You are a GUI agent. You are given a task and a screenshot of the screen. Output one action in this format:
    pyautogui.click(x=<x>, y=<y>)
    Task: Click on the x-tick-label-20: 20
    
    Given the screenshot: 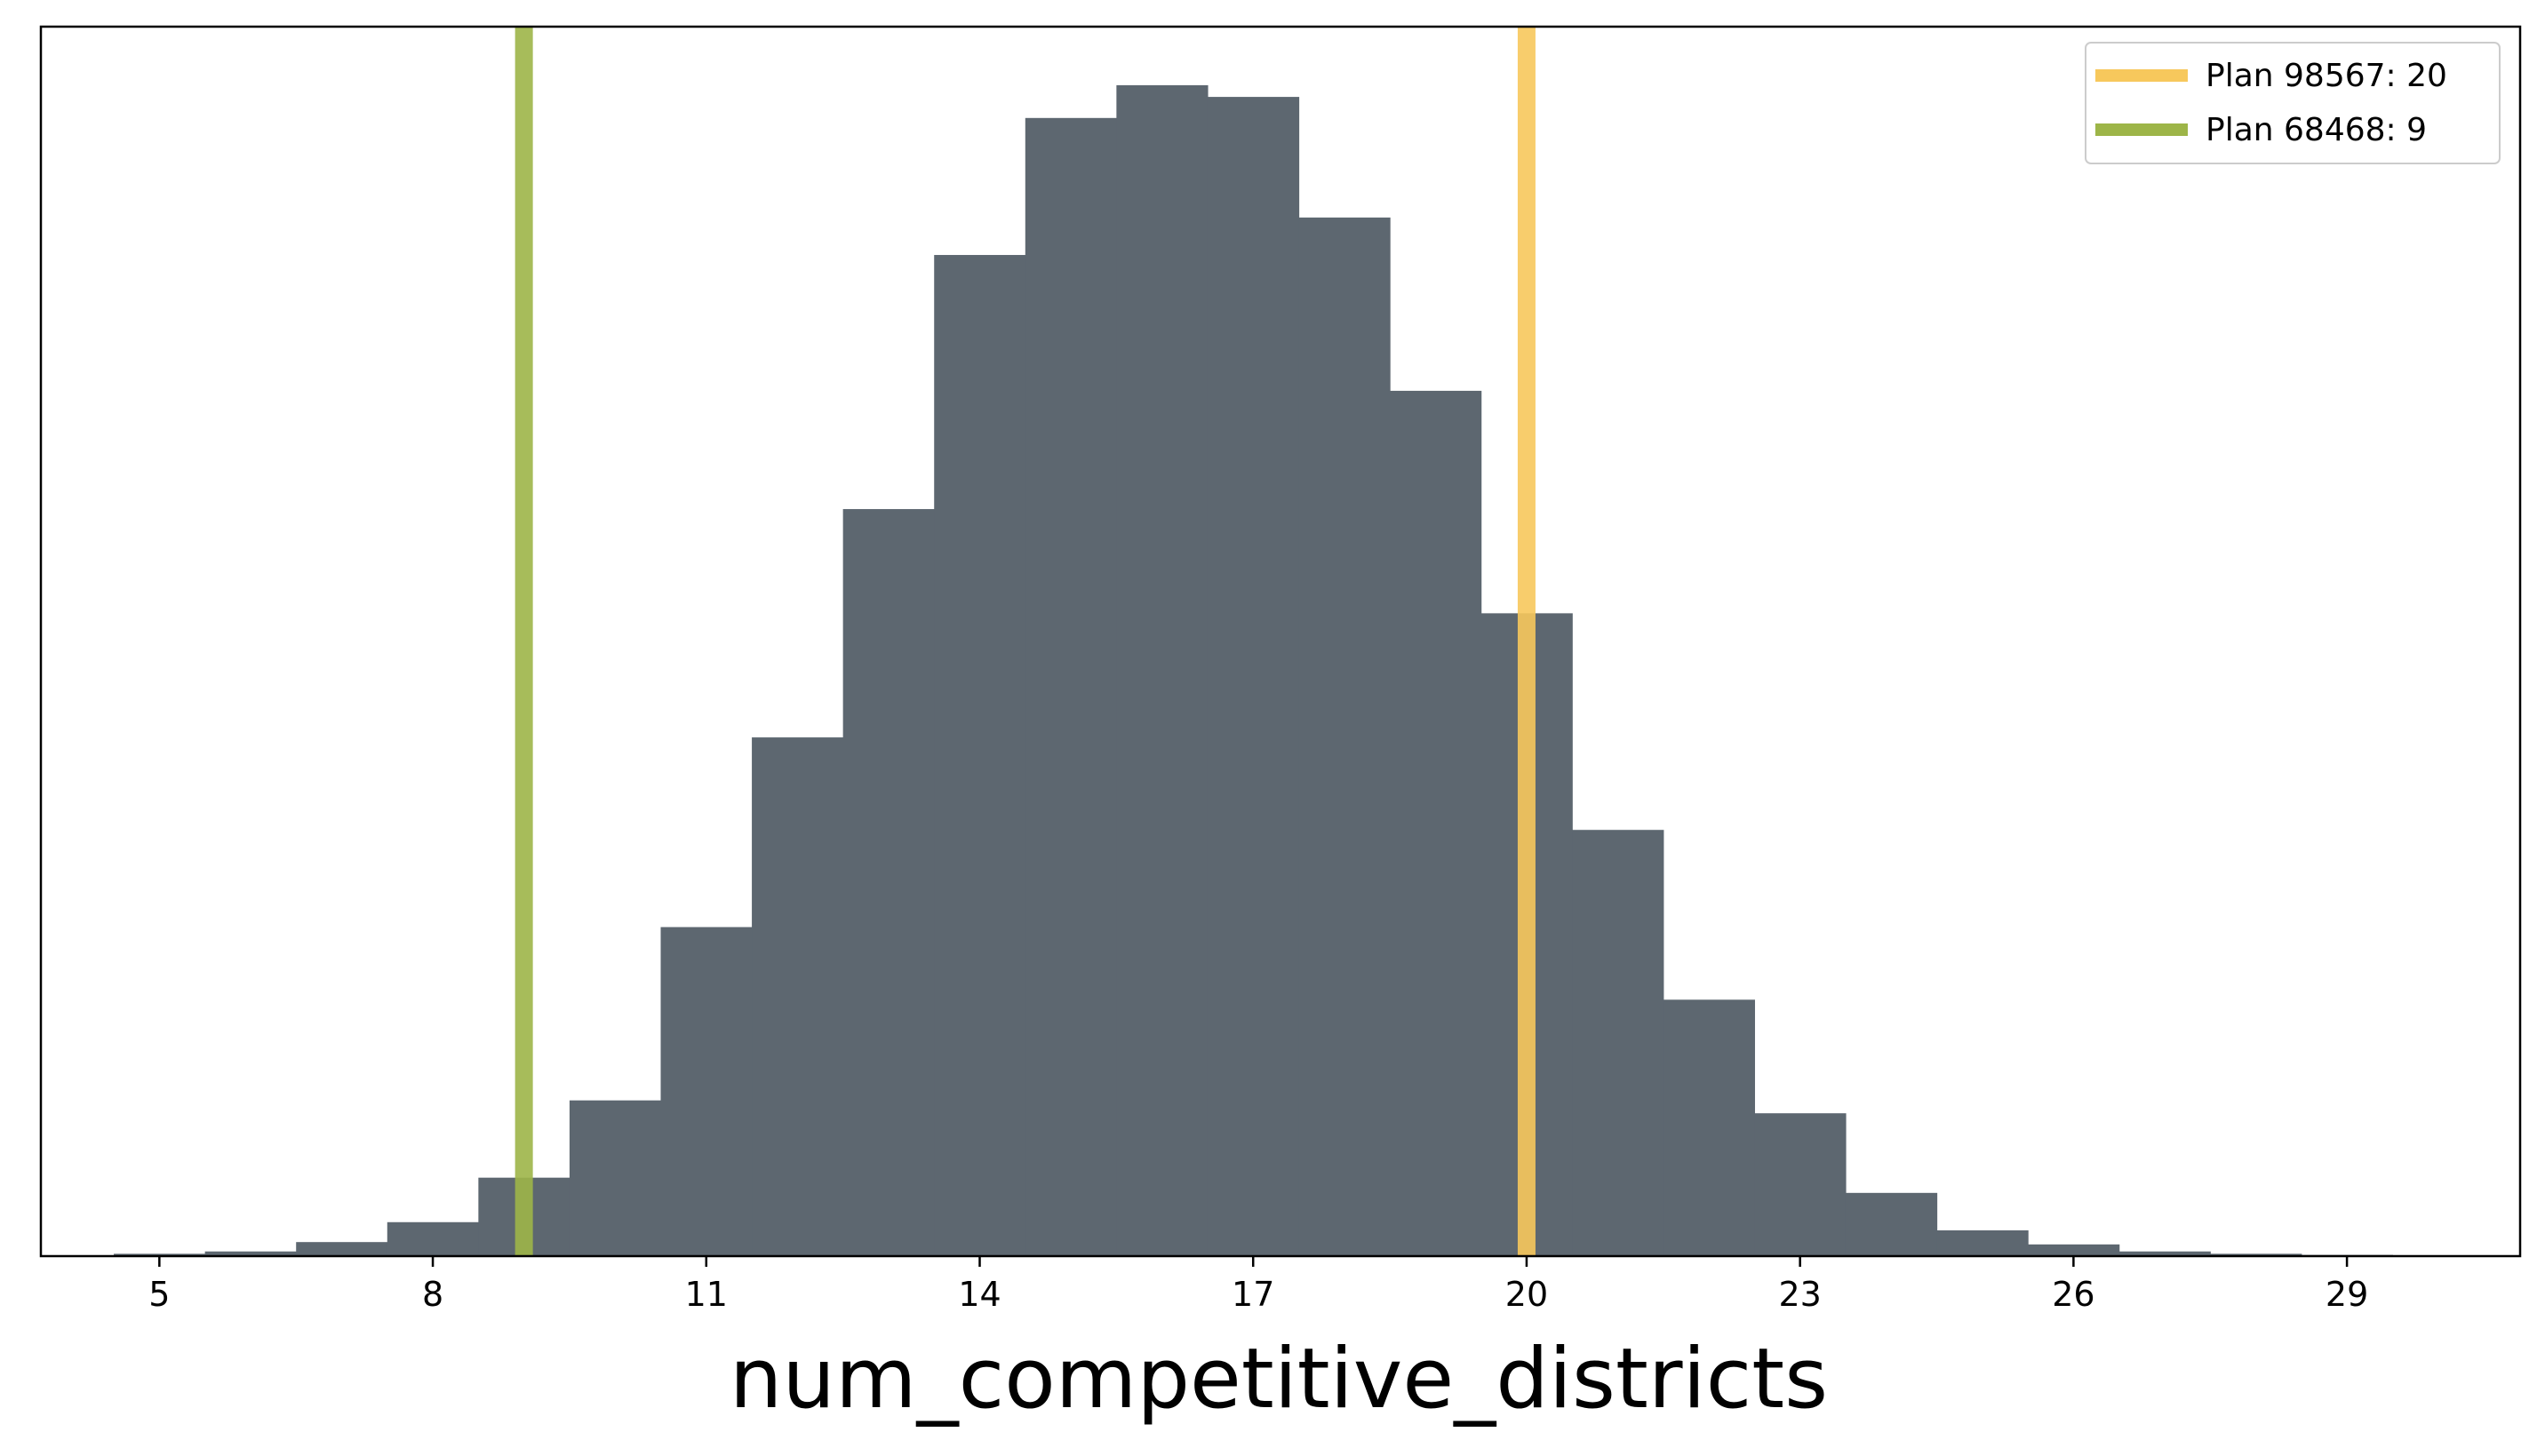 What is the action you would take?
    pyautogui.click(x=1526, y=1294)
    